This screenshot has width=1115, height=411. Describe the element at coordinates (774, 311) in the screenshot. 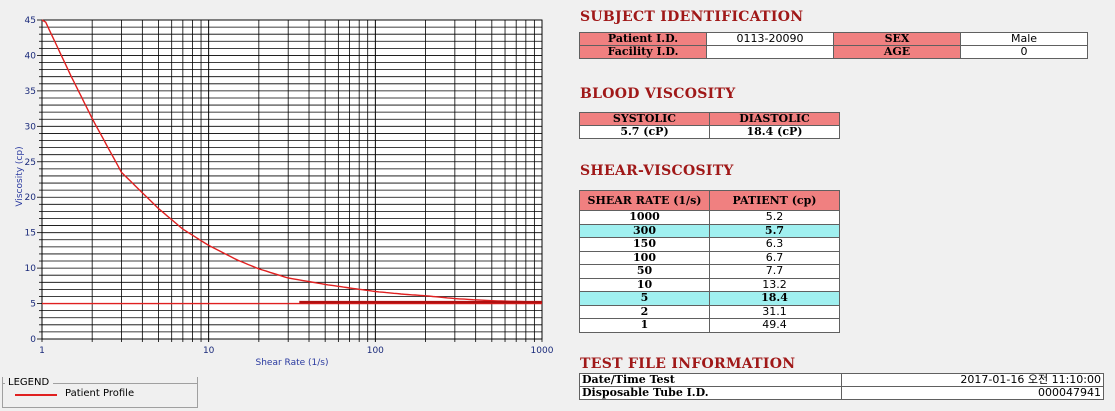

I see `viscosity-cell: 31.1` at that location.